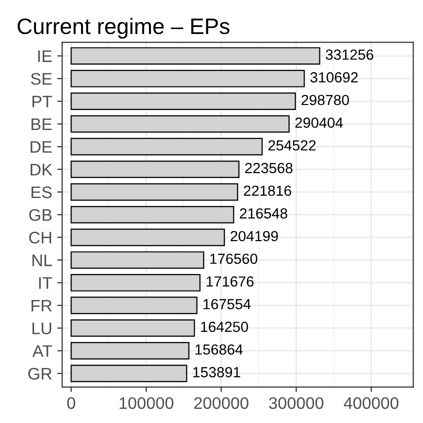 The image size is (423, 423). What do you see at coordinates (371, 403) in the screenshot?
I see `x-tick-label: 400000` at bounding box center [371, 403].